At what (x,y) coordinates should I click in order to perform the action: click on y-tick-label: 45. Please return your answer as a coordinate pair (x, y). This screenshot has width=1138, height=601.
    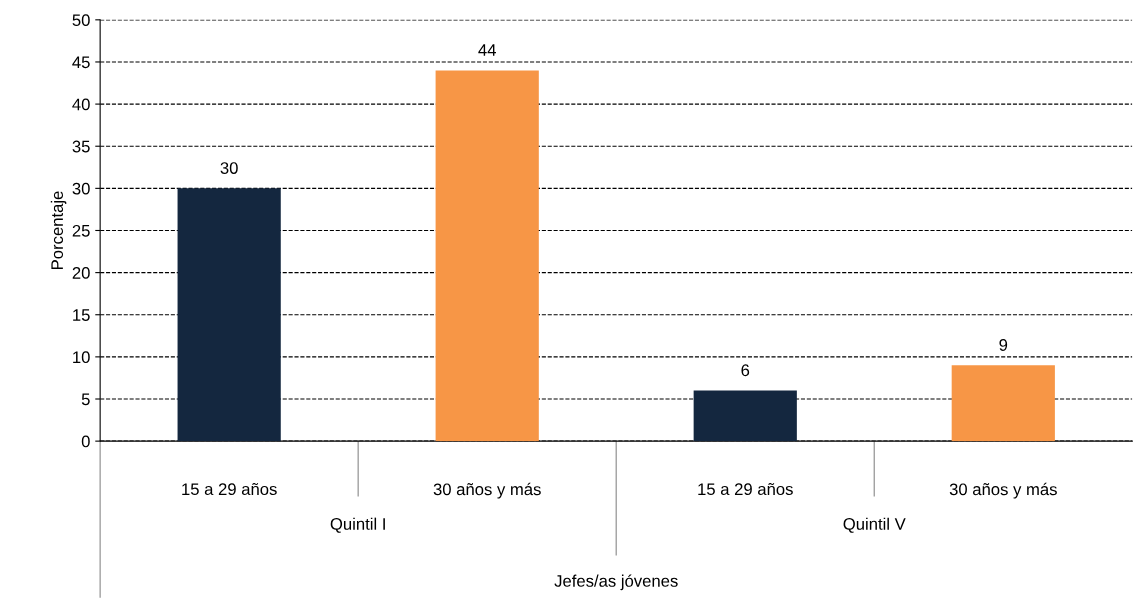
    Looking at the image, I should click on (81, 62).